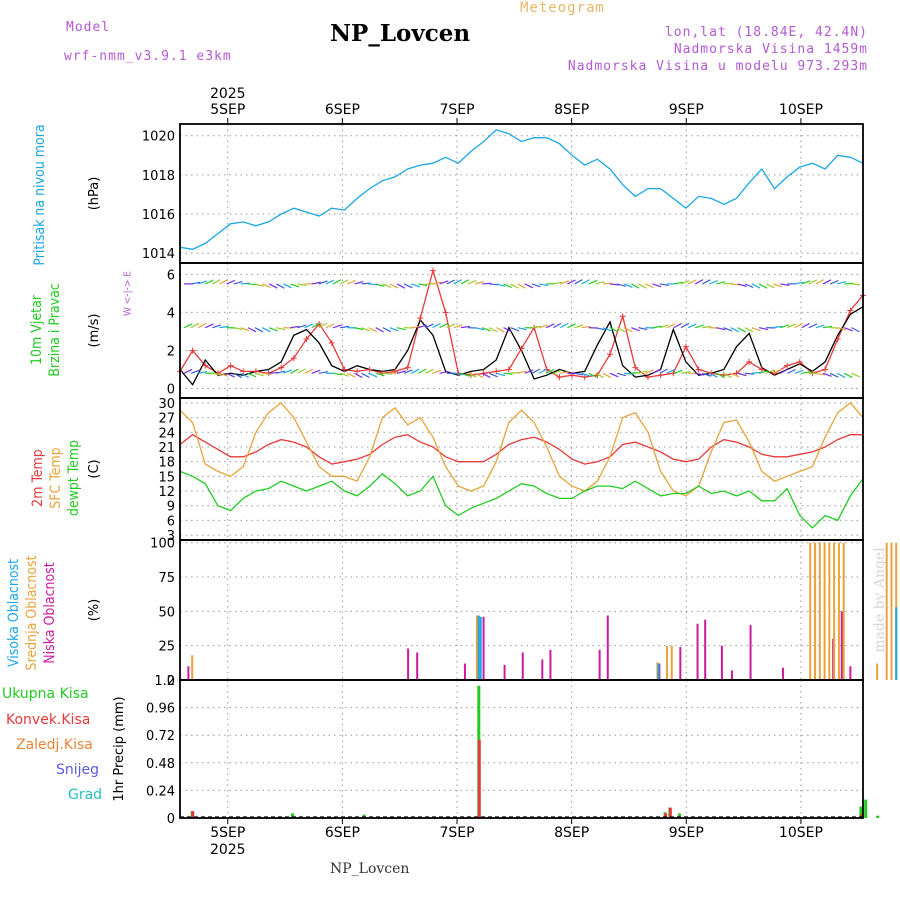  Describe the element at coordinates (227, 833) in the screenshot. I see `xtick-label-bottom: 5SEP` at that location.